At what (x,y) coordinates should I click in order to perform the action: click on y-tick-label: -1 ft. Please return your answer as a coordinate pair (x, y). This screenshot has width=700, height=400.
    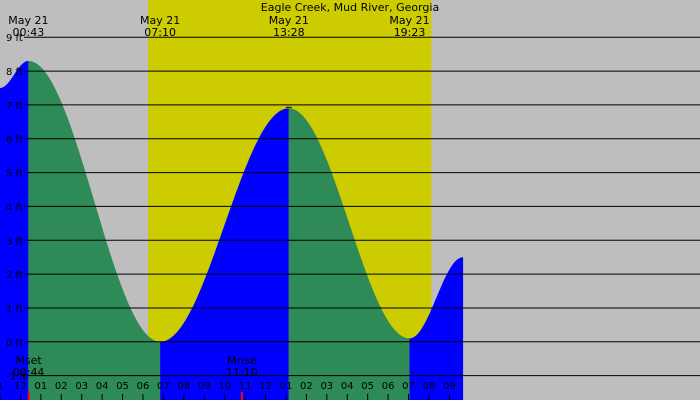
    Looking at the image, I should click on (16, 377).